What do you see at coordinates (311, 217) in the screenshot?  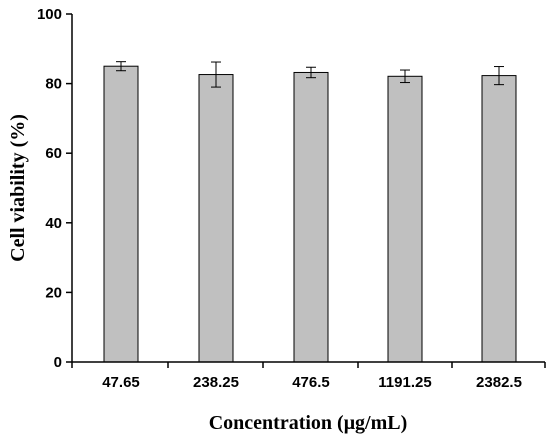 I see `bar-476.5` at bounding box center [311, 217].